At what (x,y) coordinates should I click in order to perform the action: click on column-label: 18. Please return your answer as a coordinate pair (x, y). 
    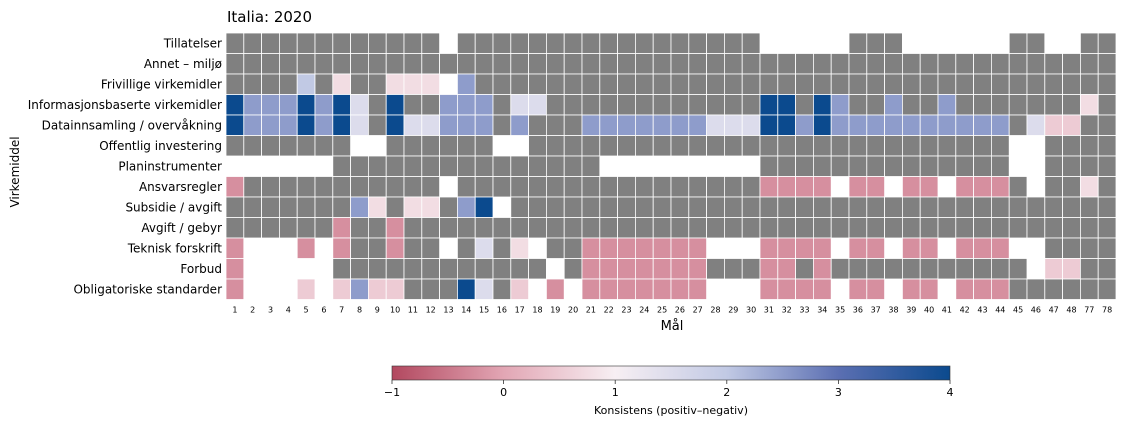
    Looking at the image, I should click on (537, 310).